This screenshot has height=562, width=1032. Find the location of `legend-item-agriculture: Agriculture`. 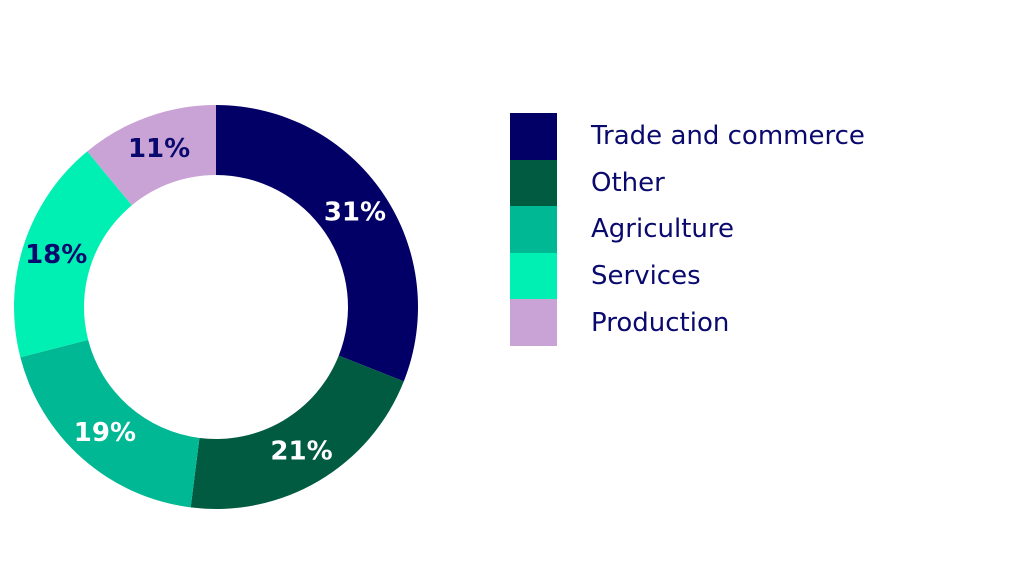

legend-item-agriculture: Agriculture is located at coordinates (687, 229).